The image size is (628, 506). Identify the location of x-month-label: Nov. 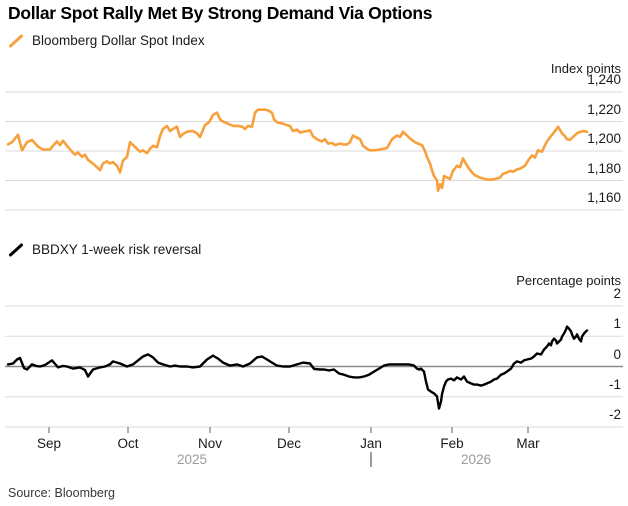
(209, 443).